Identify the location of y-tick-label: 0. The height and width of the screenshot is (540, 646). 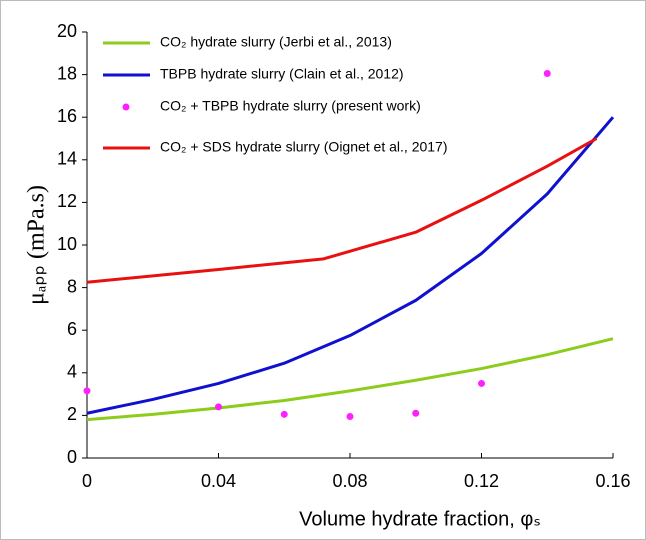
(72, 457).